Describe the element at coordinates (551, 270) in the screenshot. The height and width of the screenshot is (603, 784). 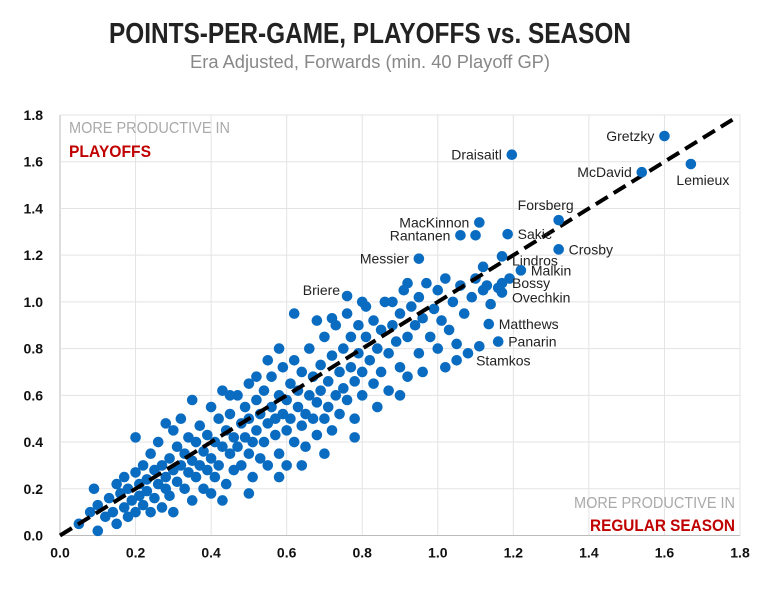
I see `point-label: Malkin` at that location.